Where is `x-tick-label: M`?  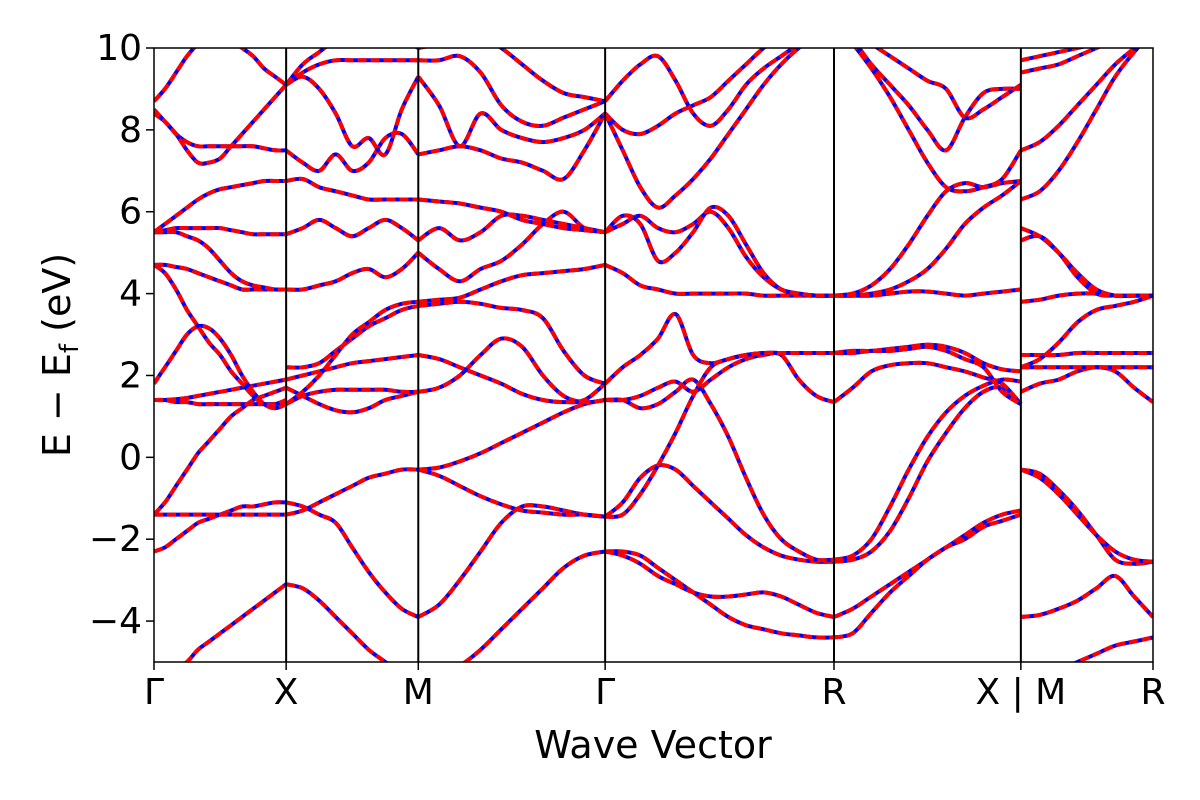 x-tick-label: M is located at coordinates (418, 692).